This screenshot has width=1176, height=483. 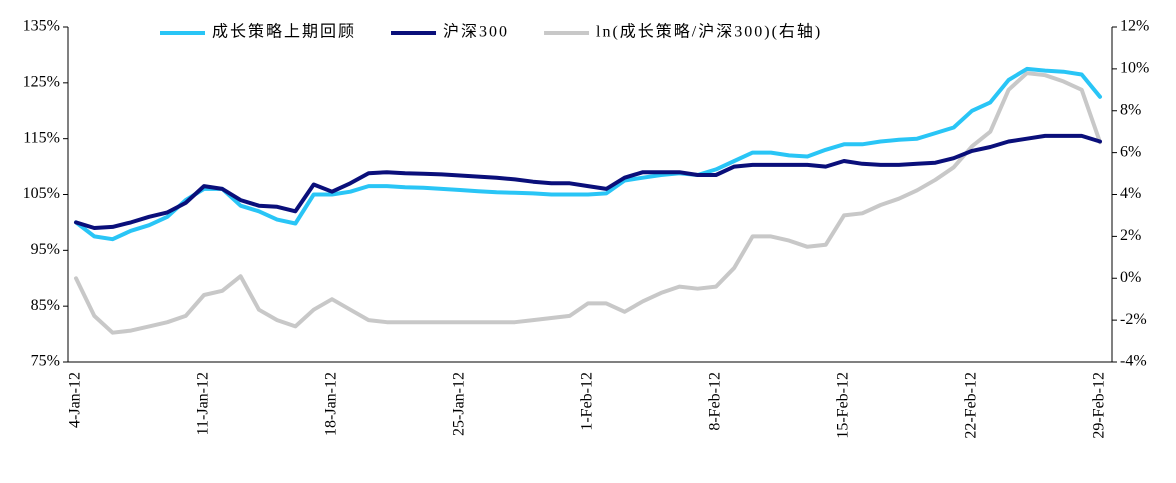 What do you see at coordinates (203, 403) in the screenshot?
I see `x-tick-label: 11-Jan-12` at bounding box center [203, 403].